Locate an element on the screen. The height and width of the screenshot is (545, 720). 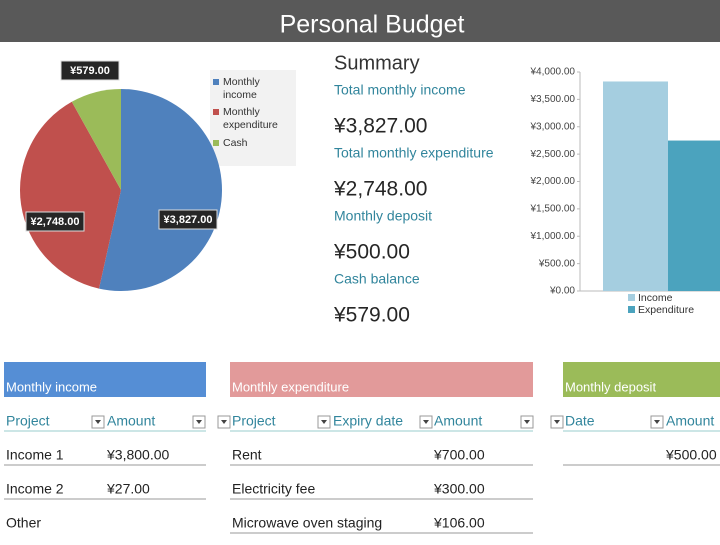
table-title: Monthly expenditure is located at coordinates (290, 386).